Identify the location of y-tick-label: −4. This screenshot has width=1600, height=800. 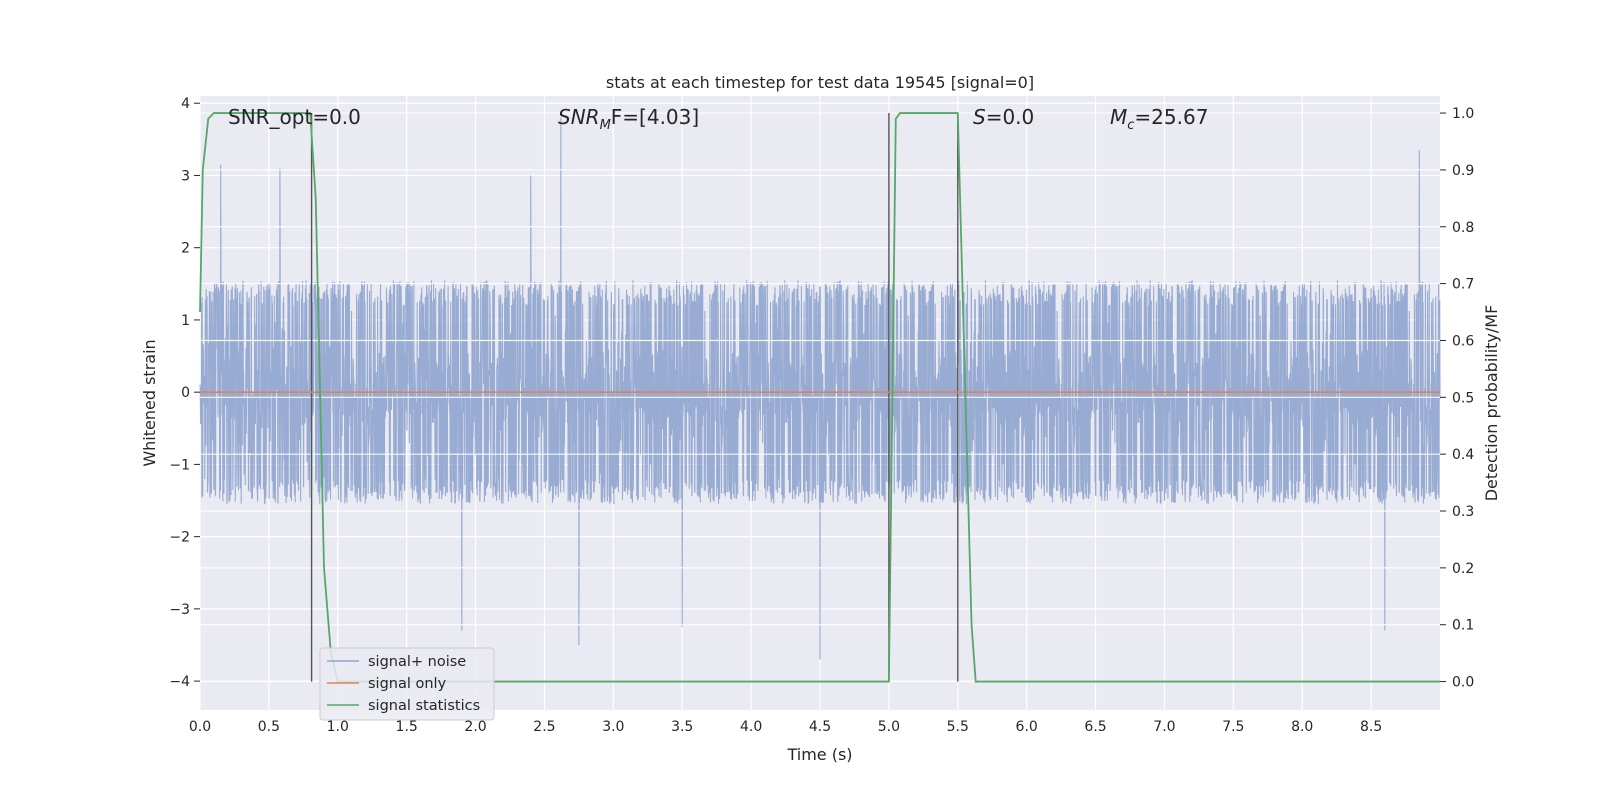
(179, 682).